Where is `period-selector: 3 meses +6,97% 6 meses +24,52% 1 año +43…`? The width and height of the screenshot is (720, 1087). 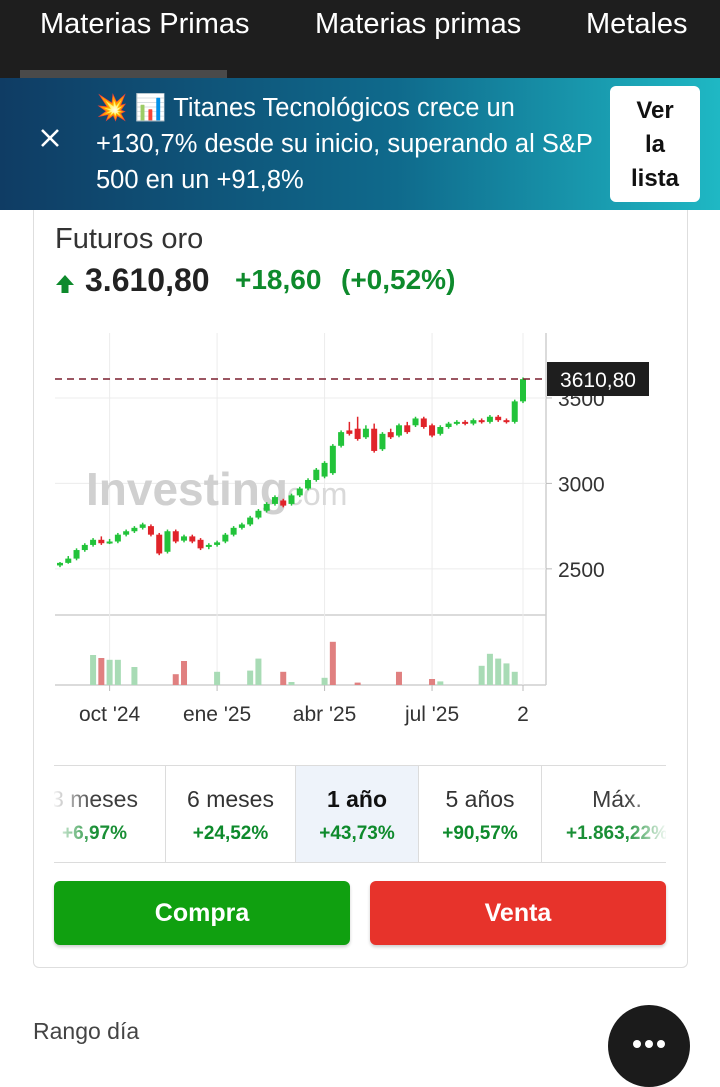
period-selector: 3 meses +6,97% 6 meses +24,52% 1 año +43… is located at coordinates (360, 814).